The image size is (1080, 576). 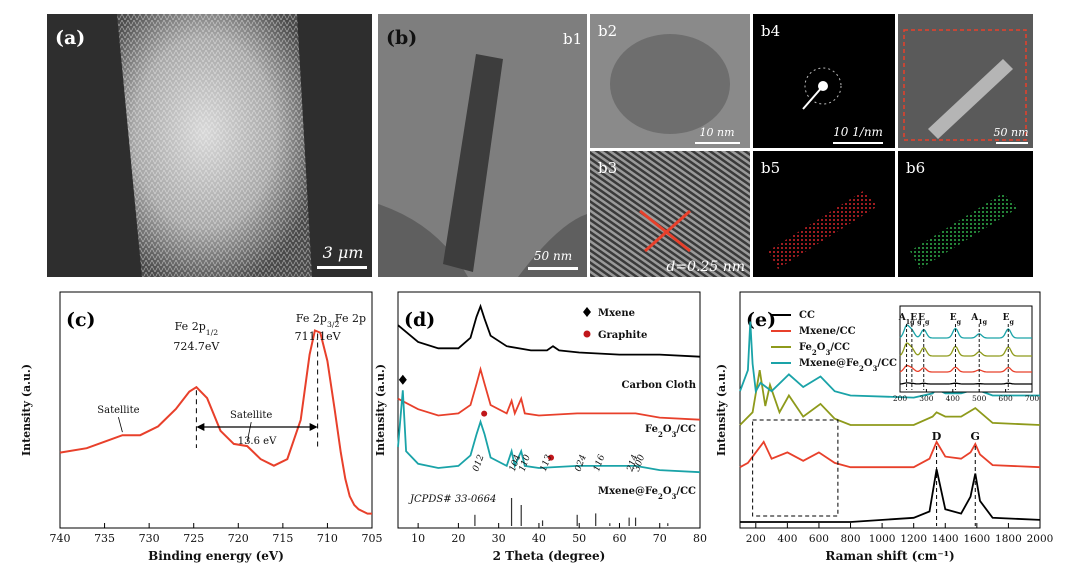 What do you see at coordinates (587, 312) in the screenshot?
I see `d-legend-marker-mxene` at bounding box center [587, 312].